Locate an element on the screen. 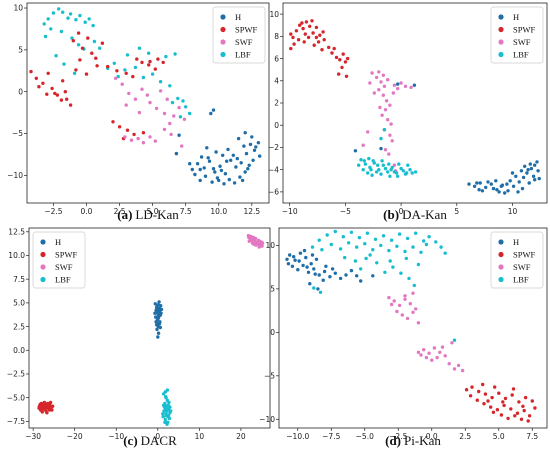 The height and width of the screenshot is (454, 550). legend-frame is located at coordinates (59, 260).